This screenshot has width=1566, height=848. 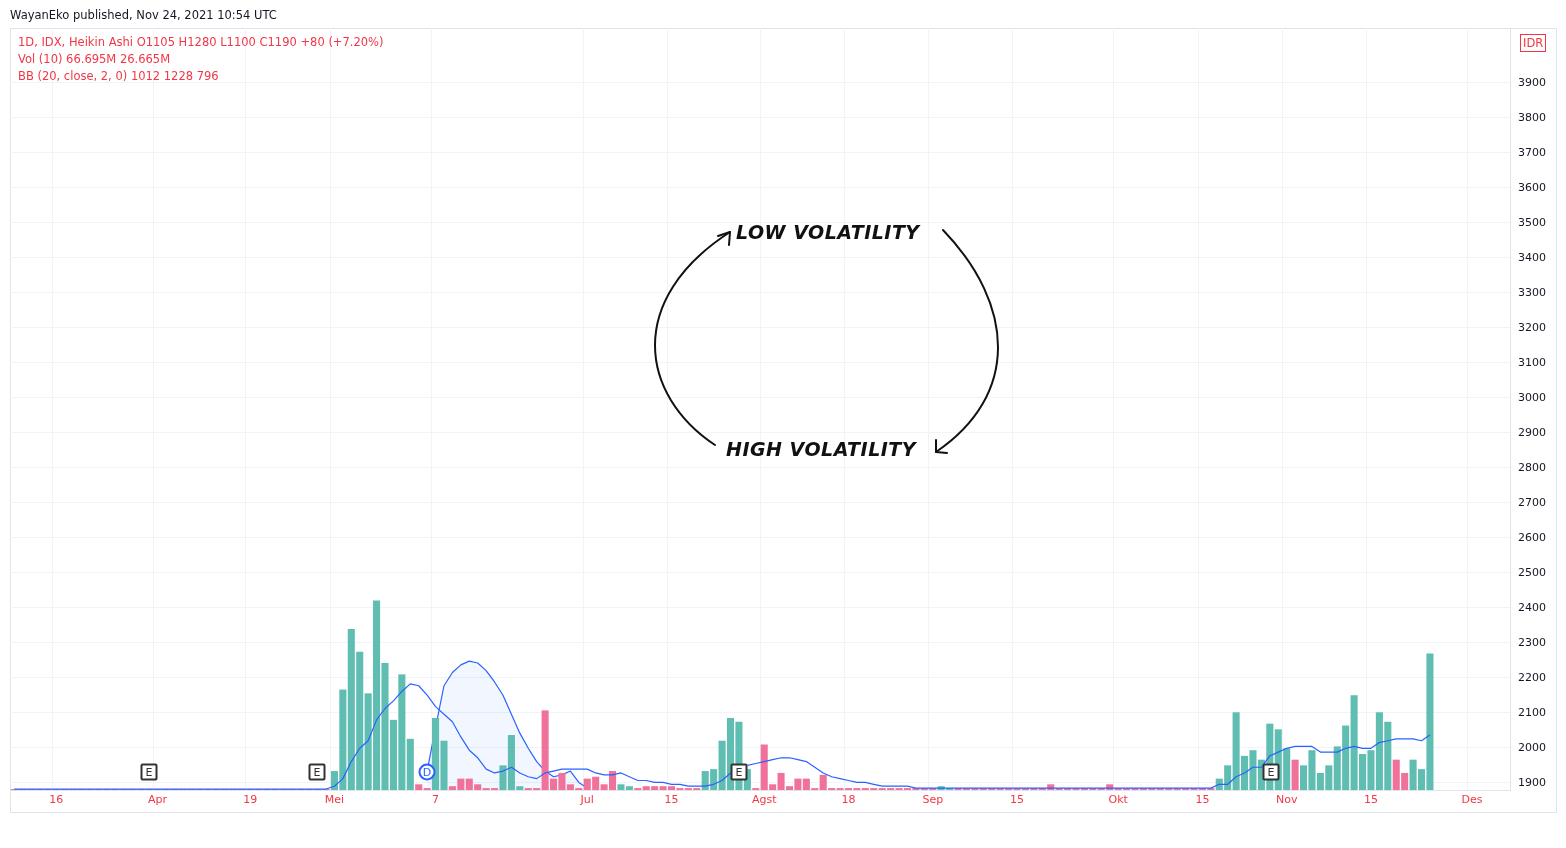 I want to click on y2-tick-label: 1900, so click(x=1532, y=782).